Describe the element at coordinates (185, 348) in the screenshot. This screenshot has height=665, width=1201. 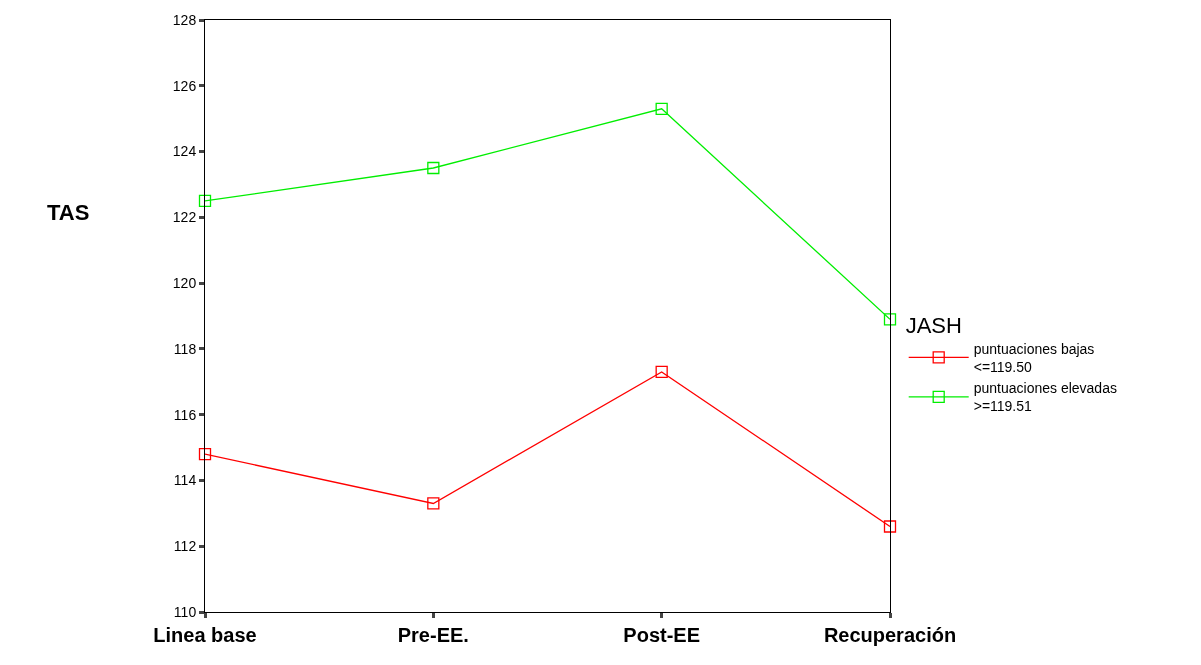
I see `y-tick-label: 118` at that location.